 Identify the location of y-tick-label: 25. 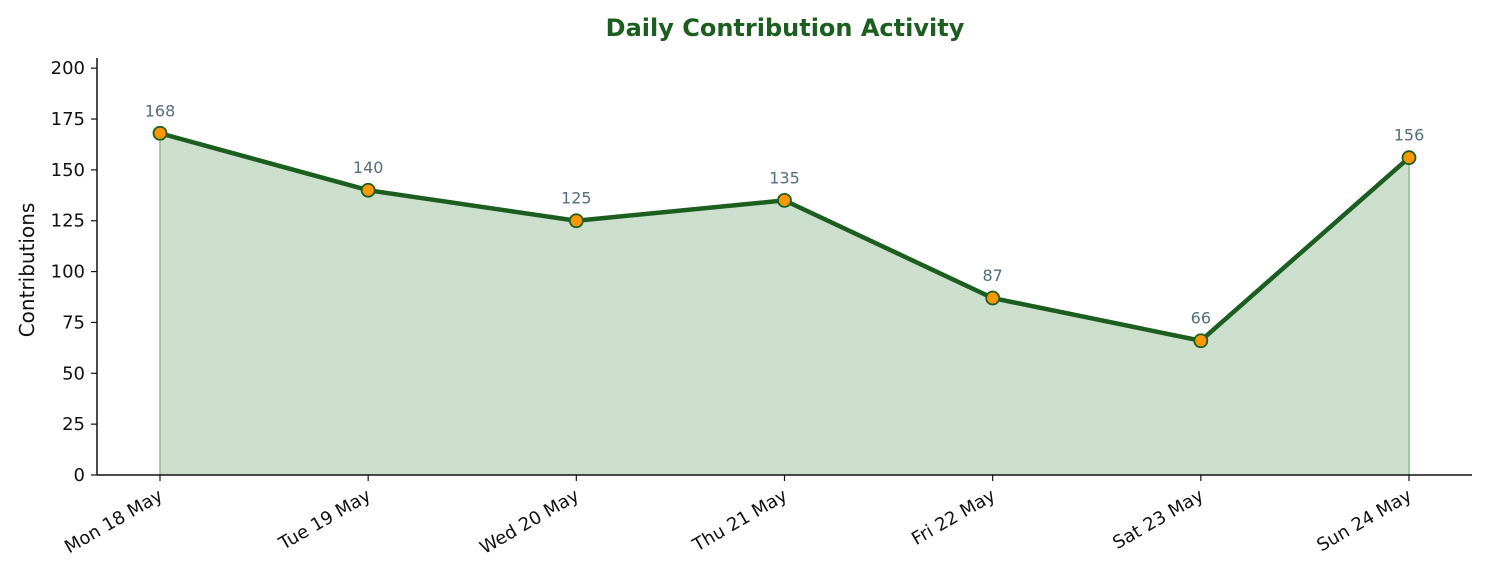
(73, 424).